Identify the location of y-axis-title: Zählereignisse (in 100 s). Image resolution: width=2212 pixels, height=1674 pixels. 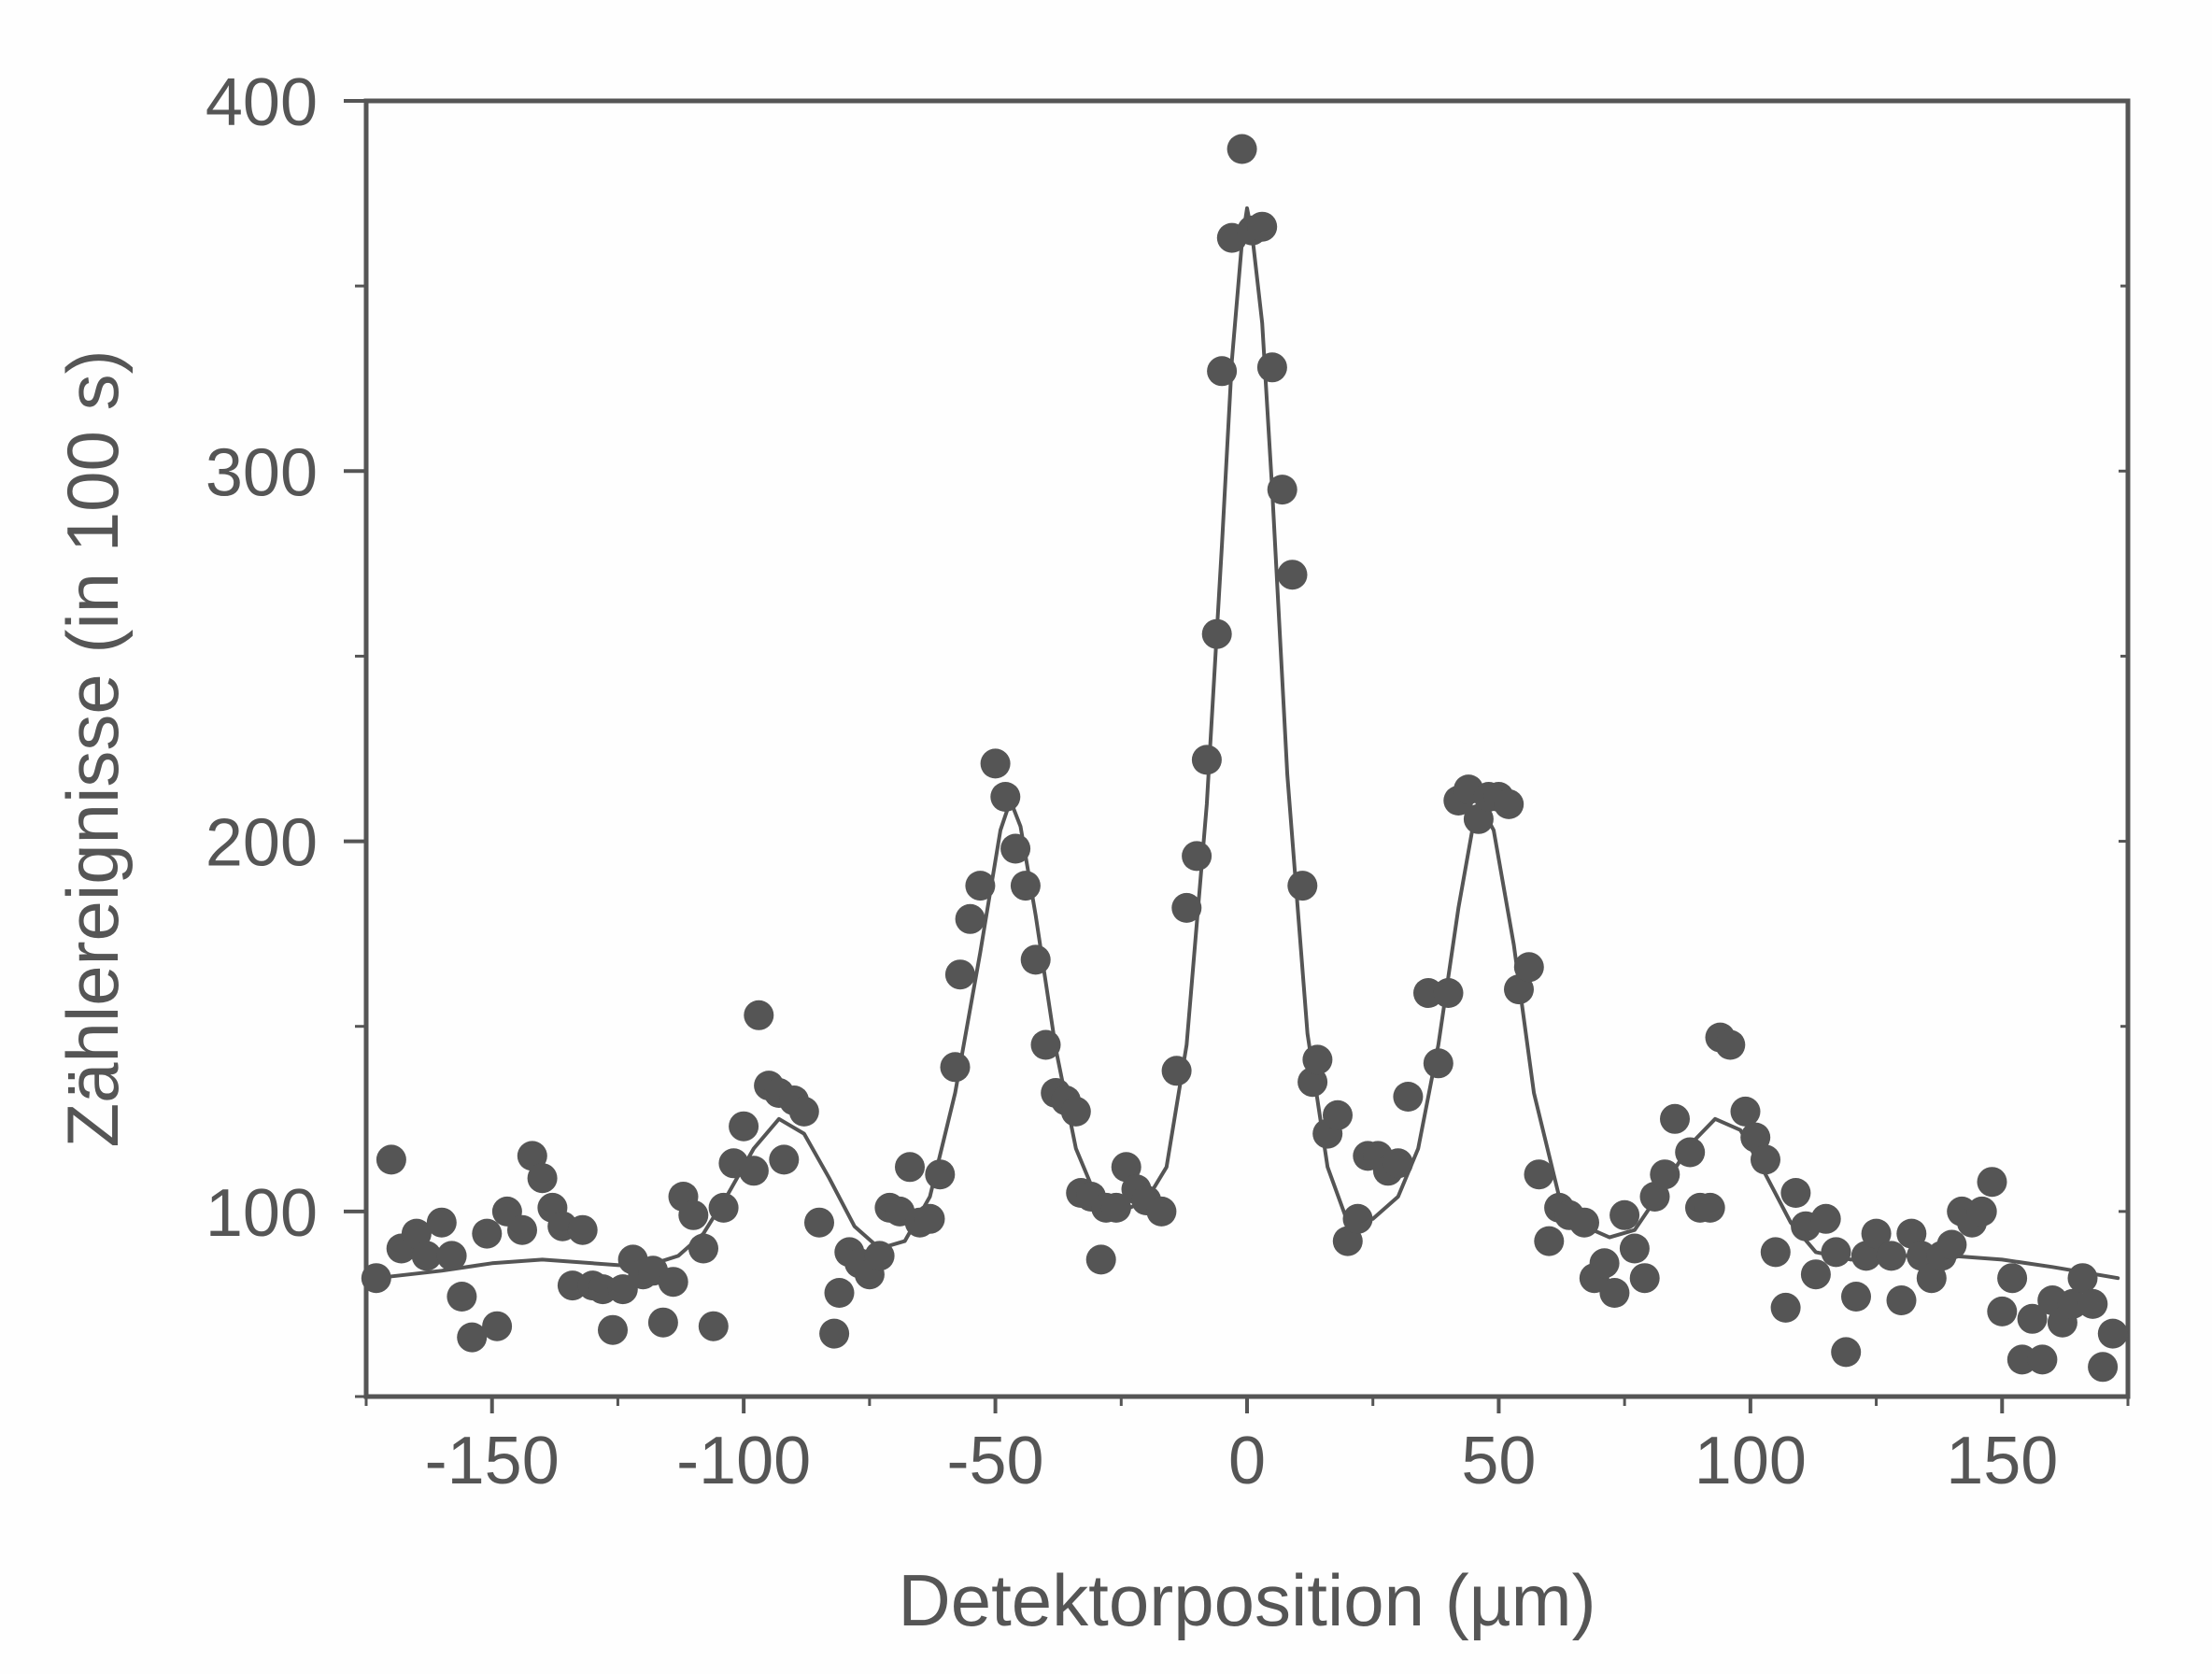
(92, 748).